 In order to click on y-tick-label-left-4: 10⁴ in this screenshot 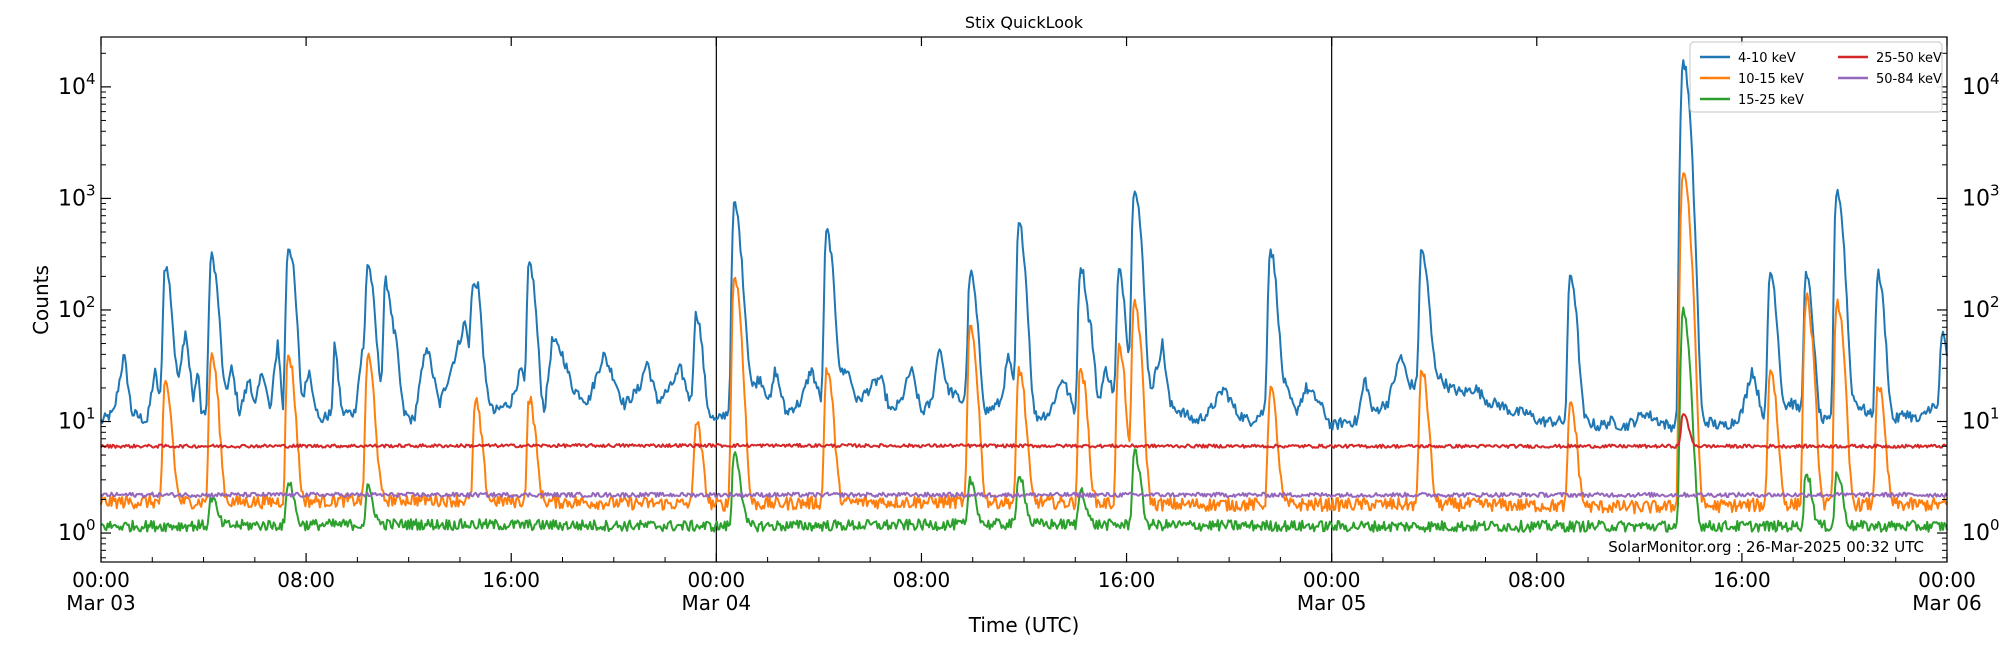, I will do `click(77, 85)`.